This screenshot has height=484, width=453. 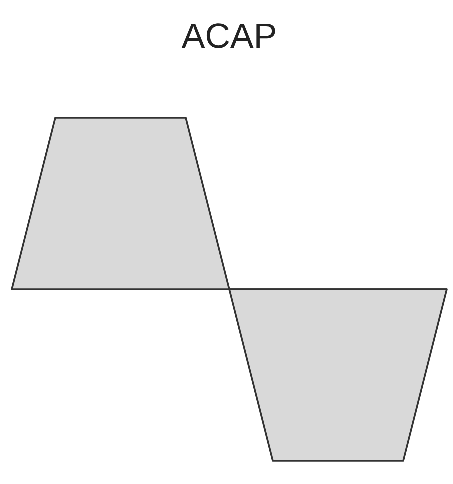 I want to click on chart-title: ACAP, so click(x=229, y=36).